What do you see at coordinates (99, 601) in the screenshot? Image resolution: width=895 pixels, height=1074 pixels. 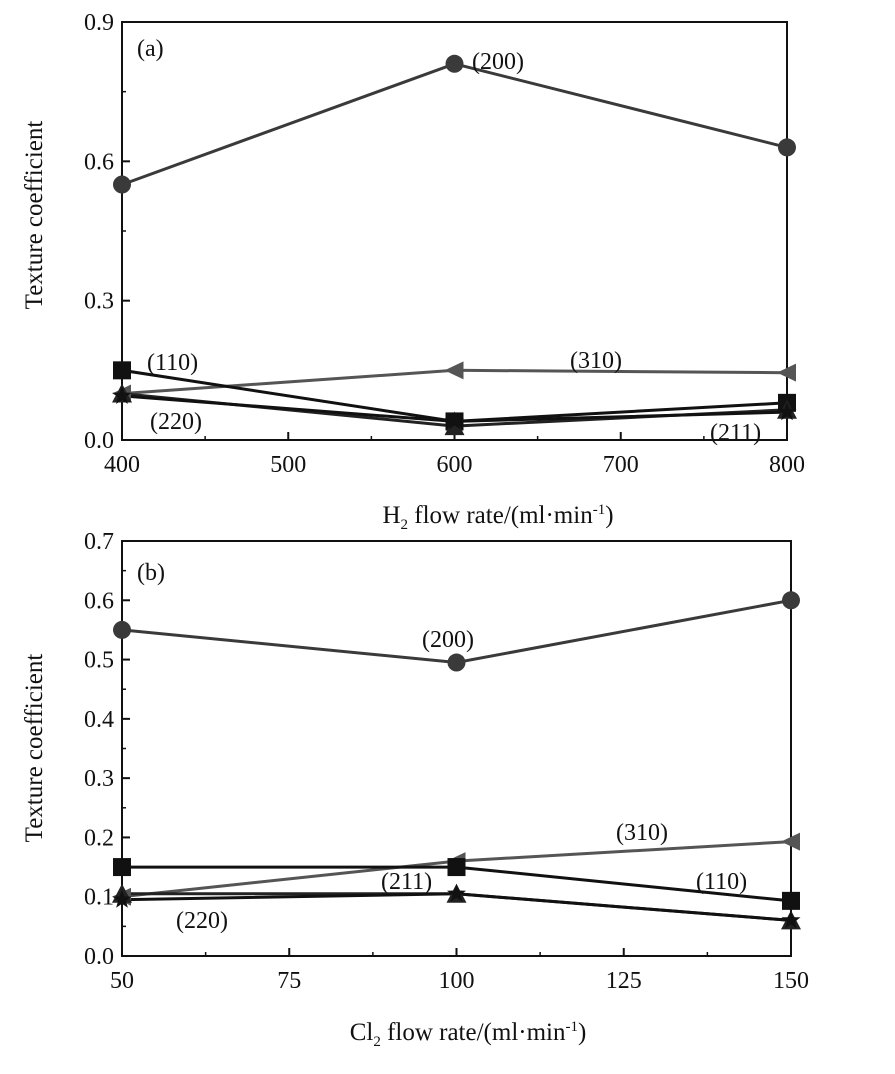 I see `y-tick-label-b: 0.6` at bounding box center [99, 601].